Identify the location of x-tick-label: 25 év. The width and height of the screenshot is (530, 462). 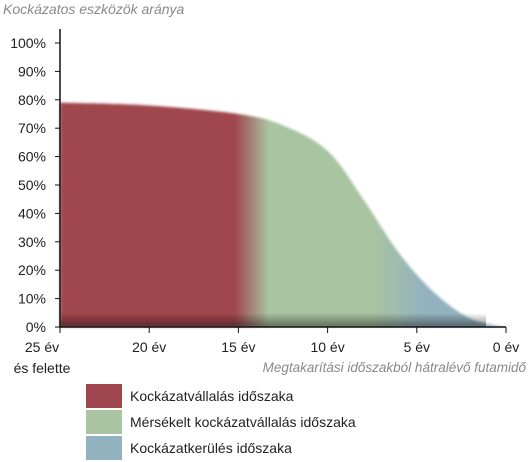
(42, 347).